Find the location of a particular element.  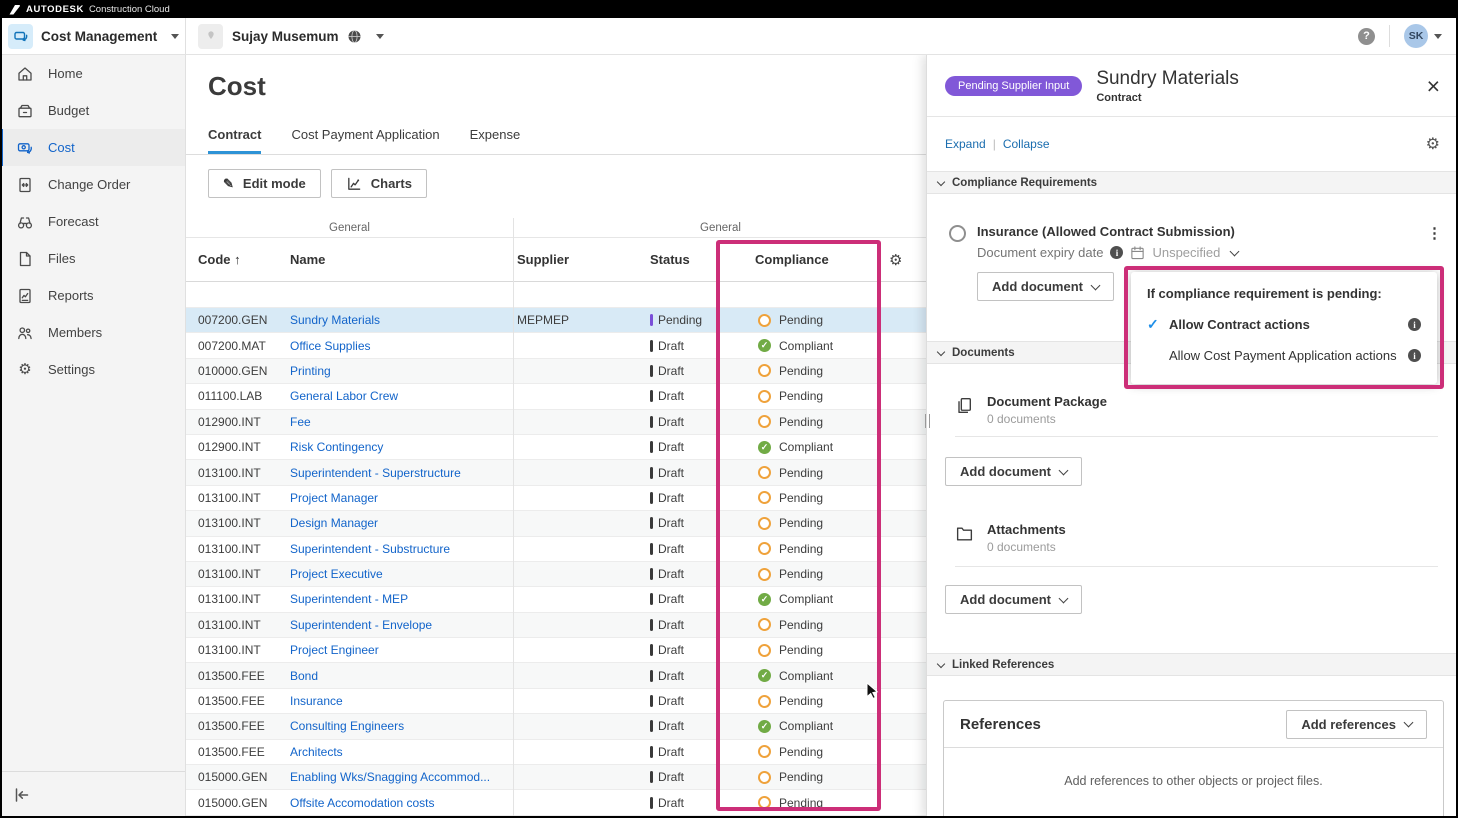

popup-option-allow-contract-actions: ✓ Allow Contract actions i is located at coordinates (1284, 324).